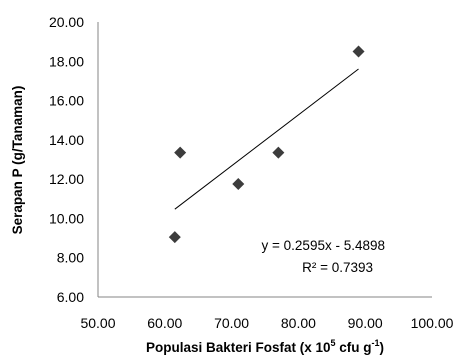 The width and height of the screenshot is (458, 360). I want to click on x-tick-label: 80.00, so click(298, 323).